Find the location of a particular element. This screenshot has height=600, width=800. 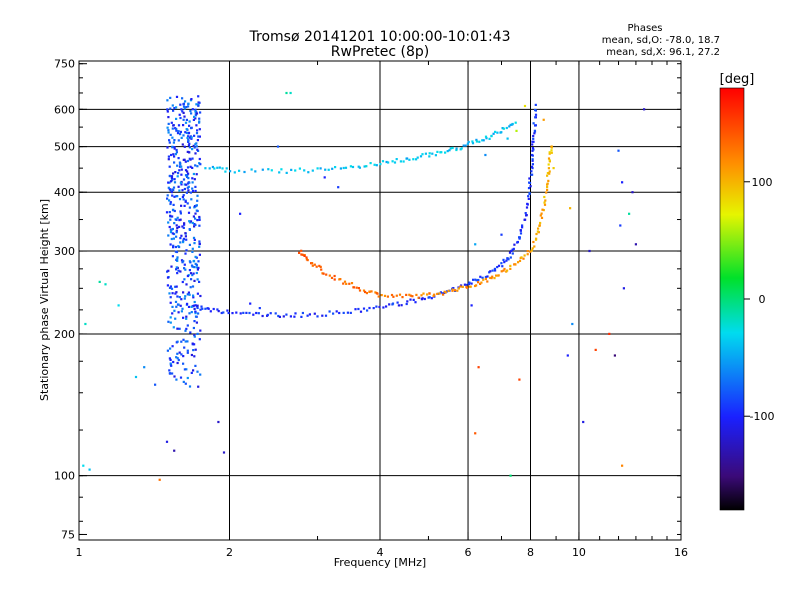

x-tick-label: 10 is located at coordinates (579, 552).